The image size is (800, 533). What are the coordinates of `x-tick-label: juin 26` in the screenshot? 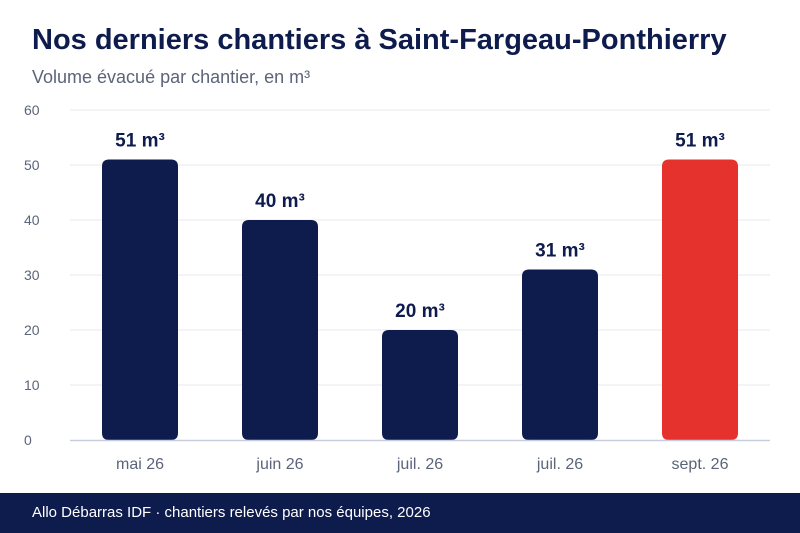 It's located at (279, 464).